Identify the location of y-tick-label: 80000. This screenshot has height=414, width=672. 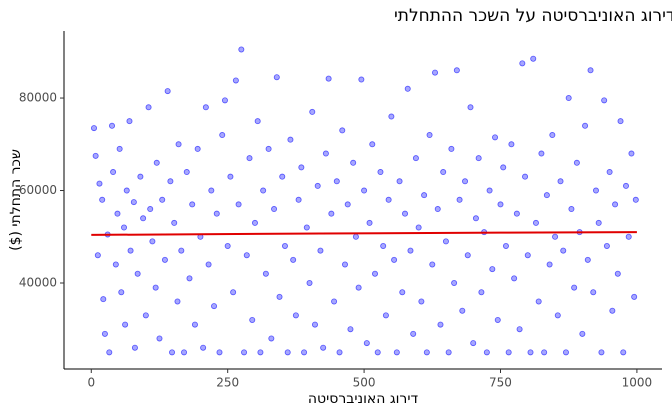
(38, 98).